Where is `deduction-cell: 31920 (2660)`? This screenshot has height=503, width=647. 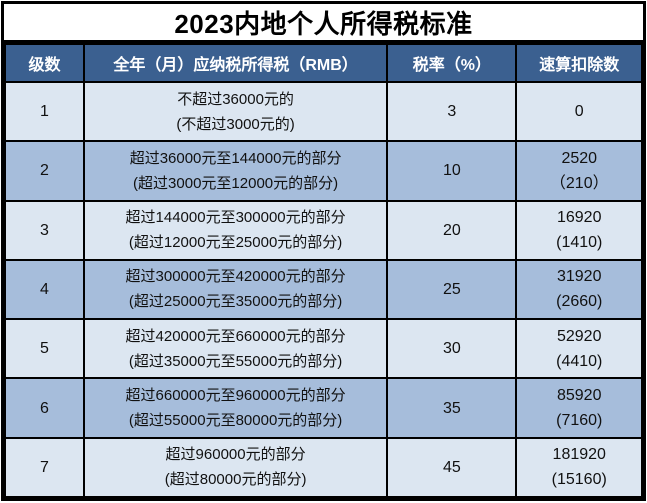
deduction-cell: 31920 (2660) is located at coordinates (579, 289).